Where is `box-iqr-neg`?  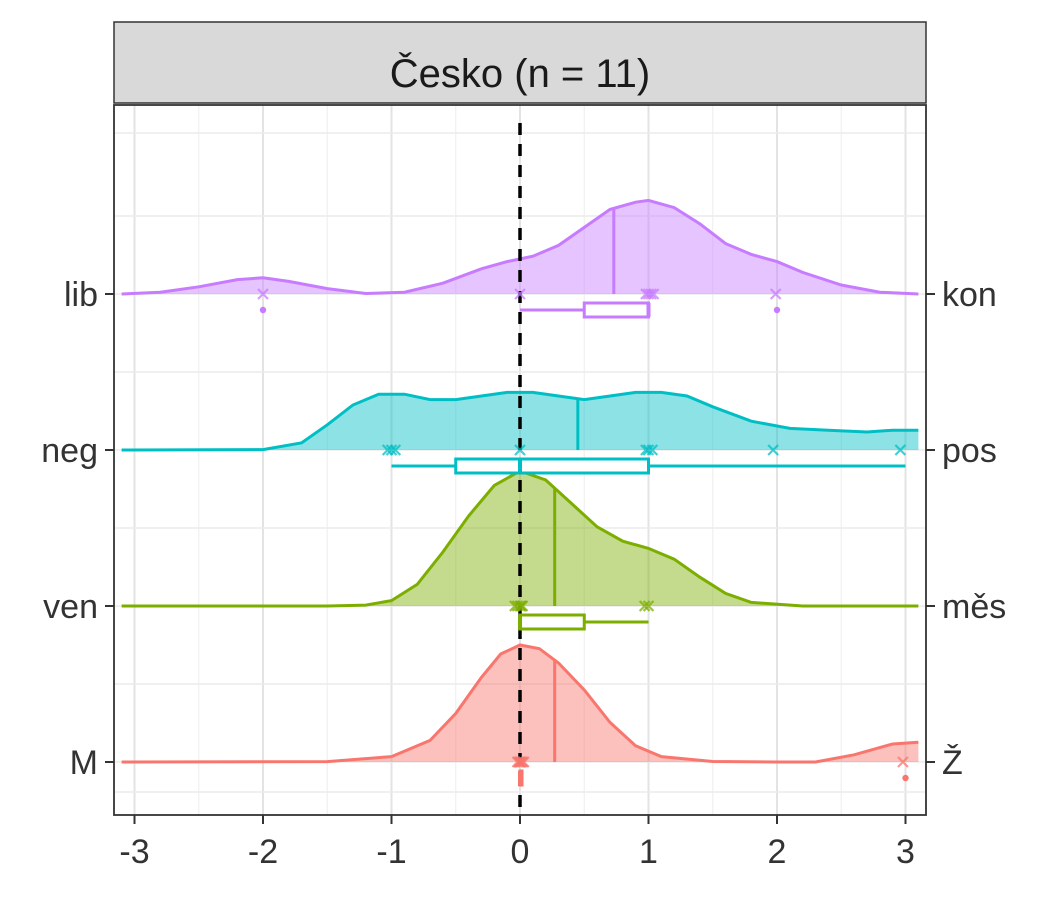 box-iqr-neg is located at coordinates (552, 466).